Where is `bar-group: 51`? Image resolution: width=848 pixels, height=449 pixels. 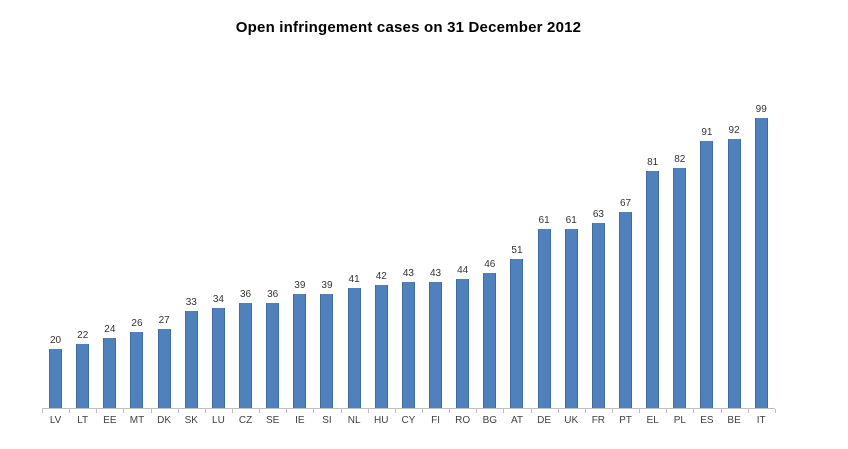 bar-group: 51 is located at coordinates (516, 253).